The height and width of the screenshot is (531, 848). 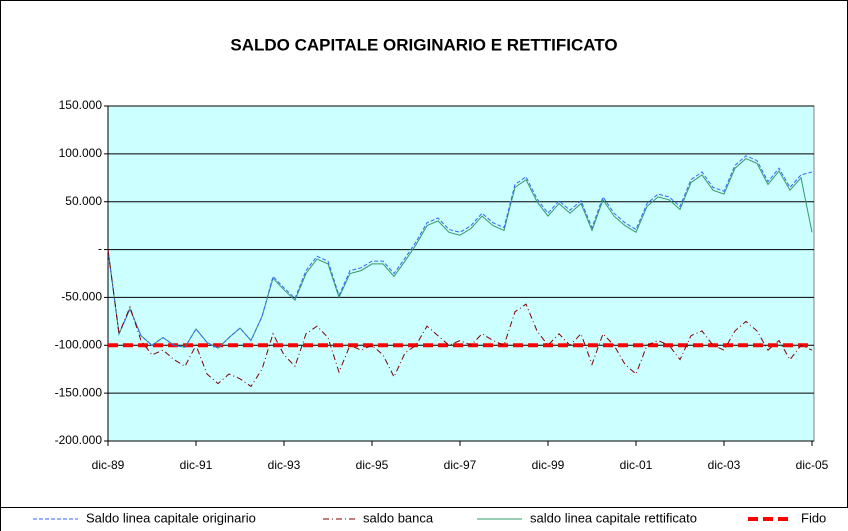 What do you see at coordinates (724, 465) in the screenshot?
I see `x-tick-label: dic-03` at bounding box center [724, 465].